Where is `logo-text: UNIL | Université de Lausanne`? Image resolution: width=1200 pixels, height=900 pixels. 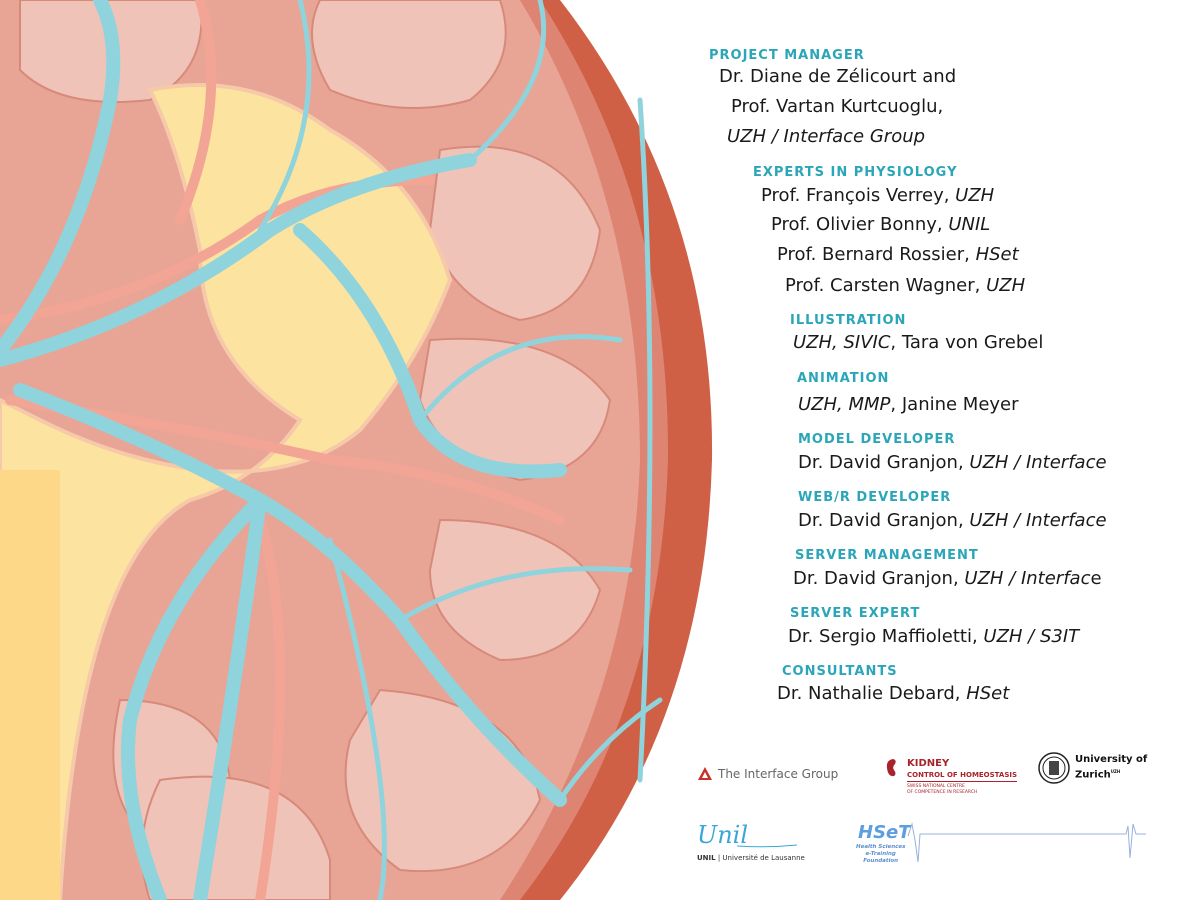
logo-text: UNIL | Université de Lausanne is located at coordinates (751, 858).